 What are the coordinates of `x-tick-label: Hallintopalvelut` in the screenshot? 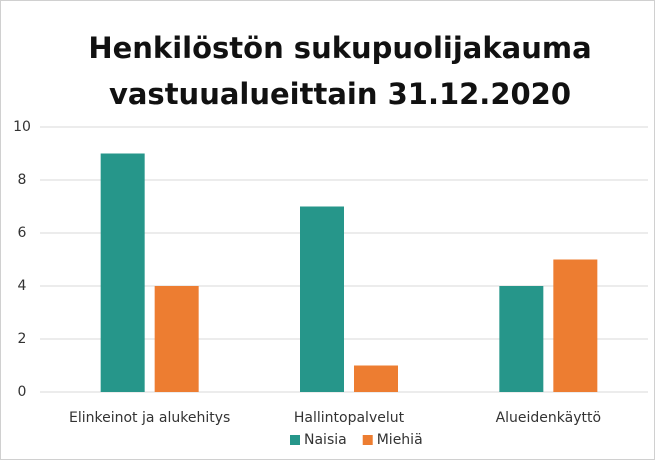 It's located at (349, 418).